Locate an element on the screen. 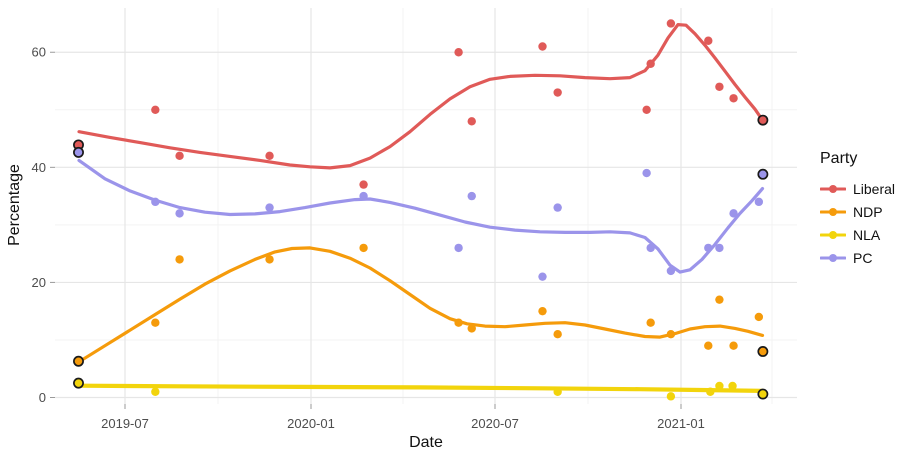 The height and width of the screenshot is (460, 900). liberal-election-result-point is located at coordinates (763, 120).